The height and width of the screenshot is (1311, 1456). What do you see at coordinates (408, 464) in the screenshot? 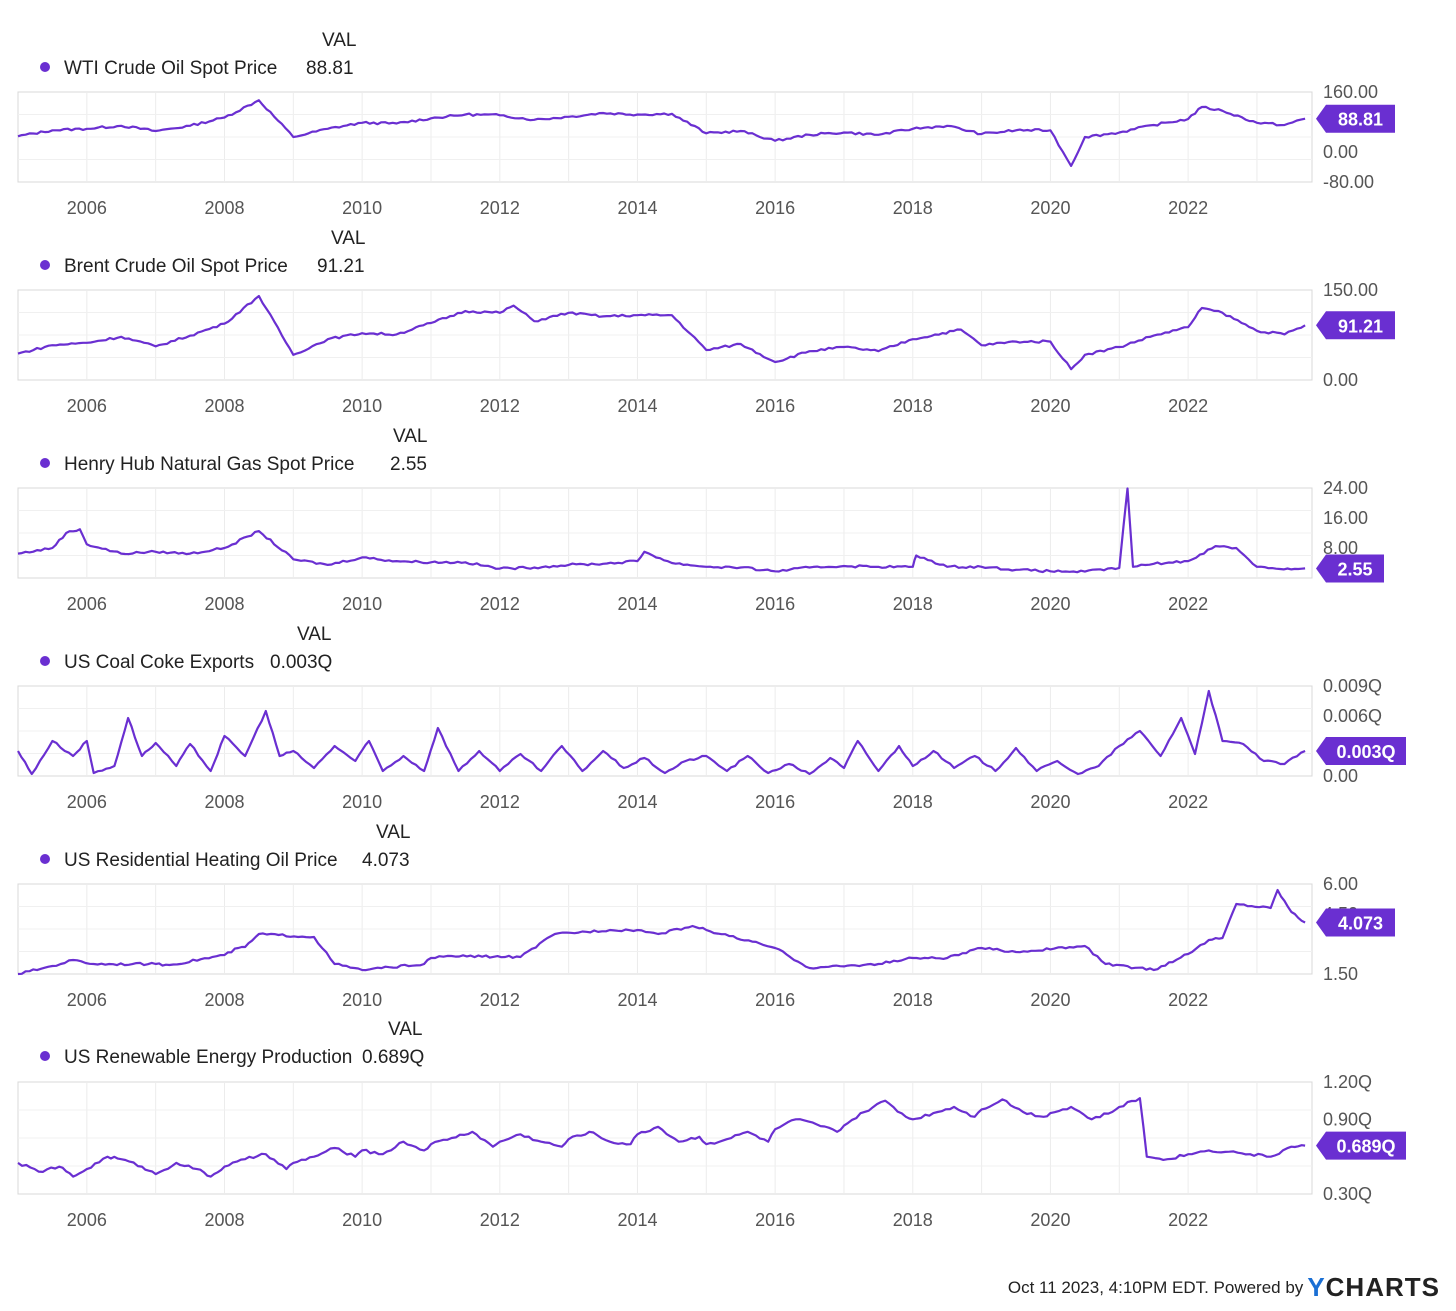
I see `legend-latest-value: 2.55` at bounding box center [408, 464].